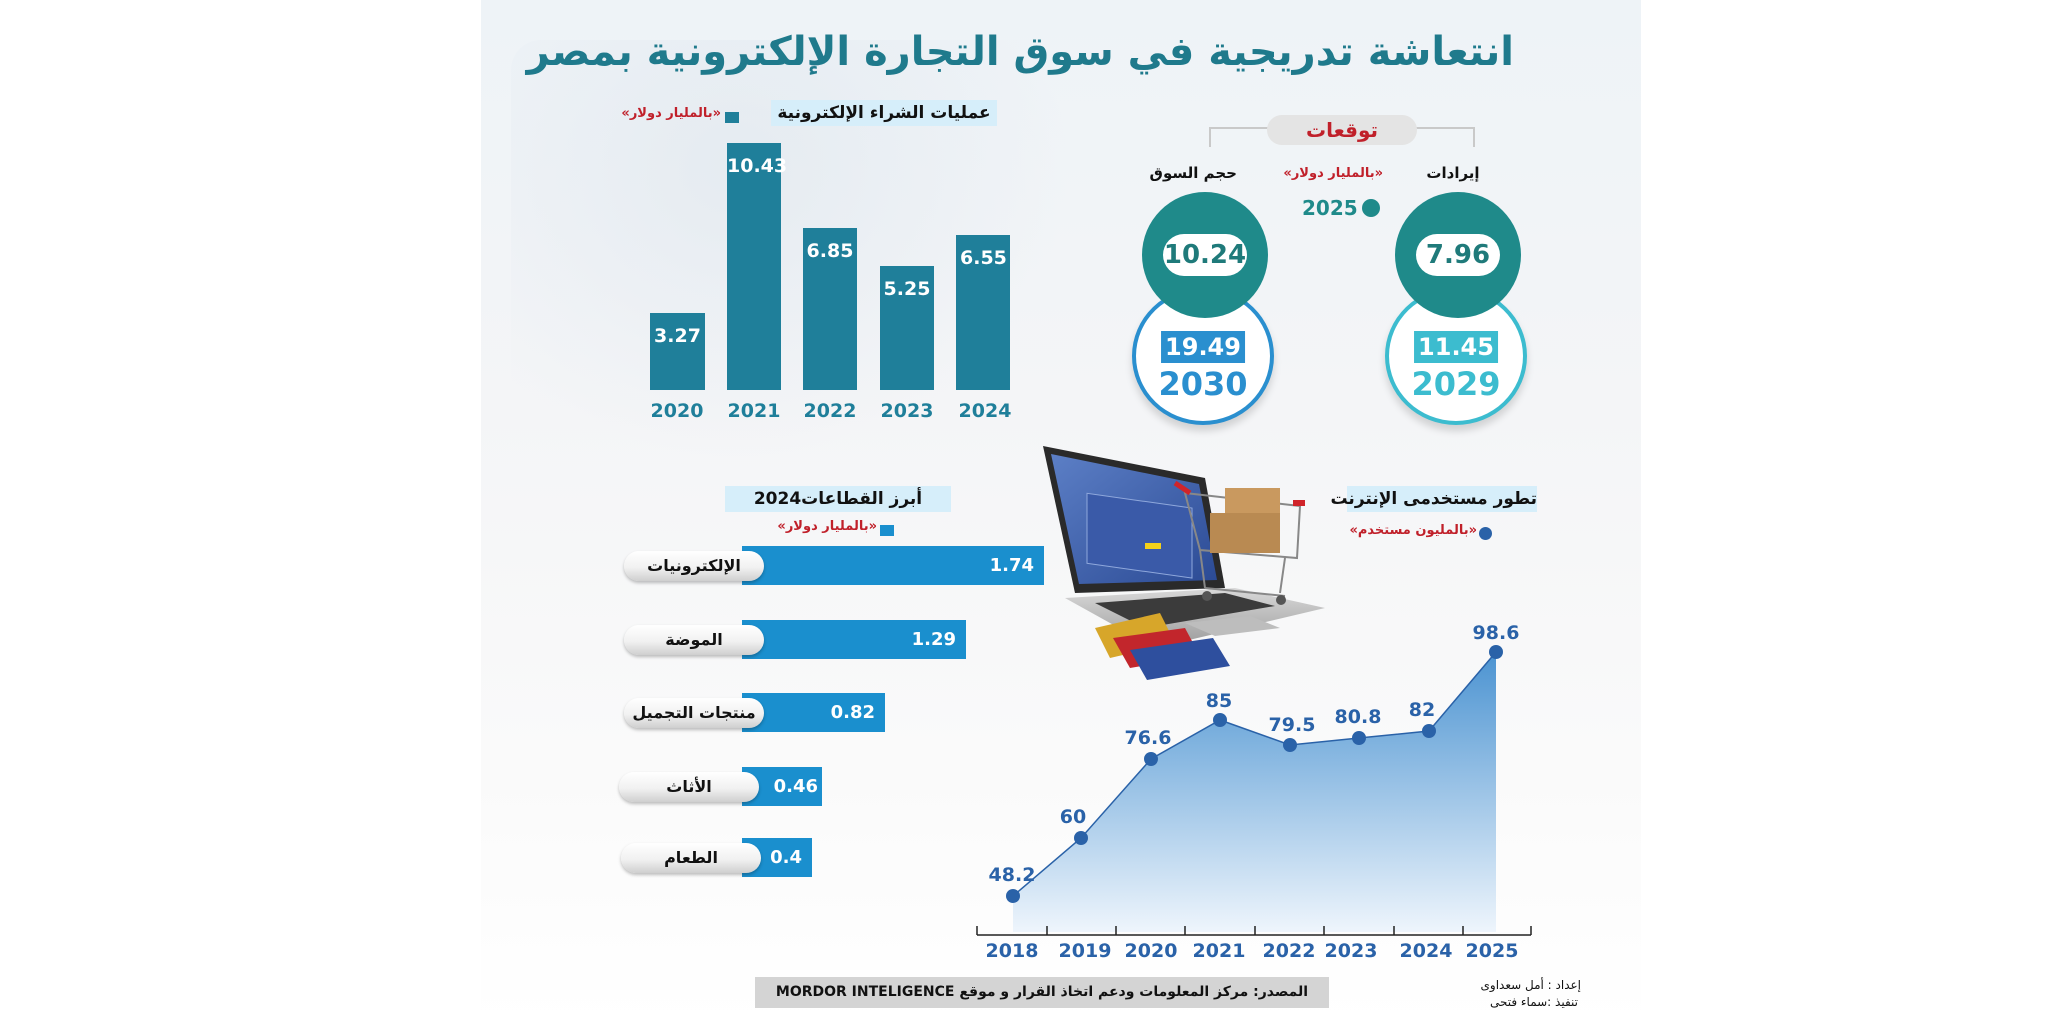 This screenshot has height=1024, width=2048. Describe the element at coordinates (689, 787) in the screenshot. I see `sector-label-furniture: الأثاث` at that location.